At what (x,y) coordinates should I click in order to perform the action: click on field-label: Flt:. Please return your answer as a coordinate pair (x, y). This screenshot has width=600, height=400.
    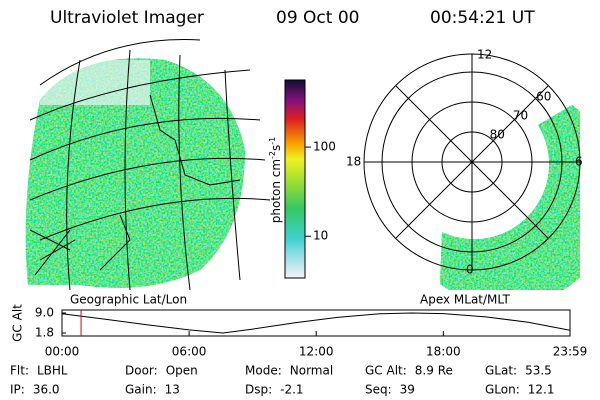
    Looking at the image, I should click on (19, 371).